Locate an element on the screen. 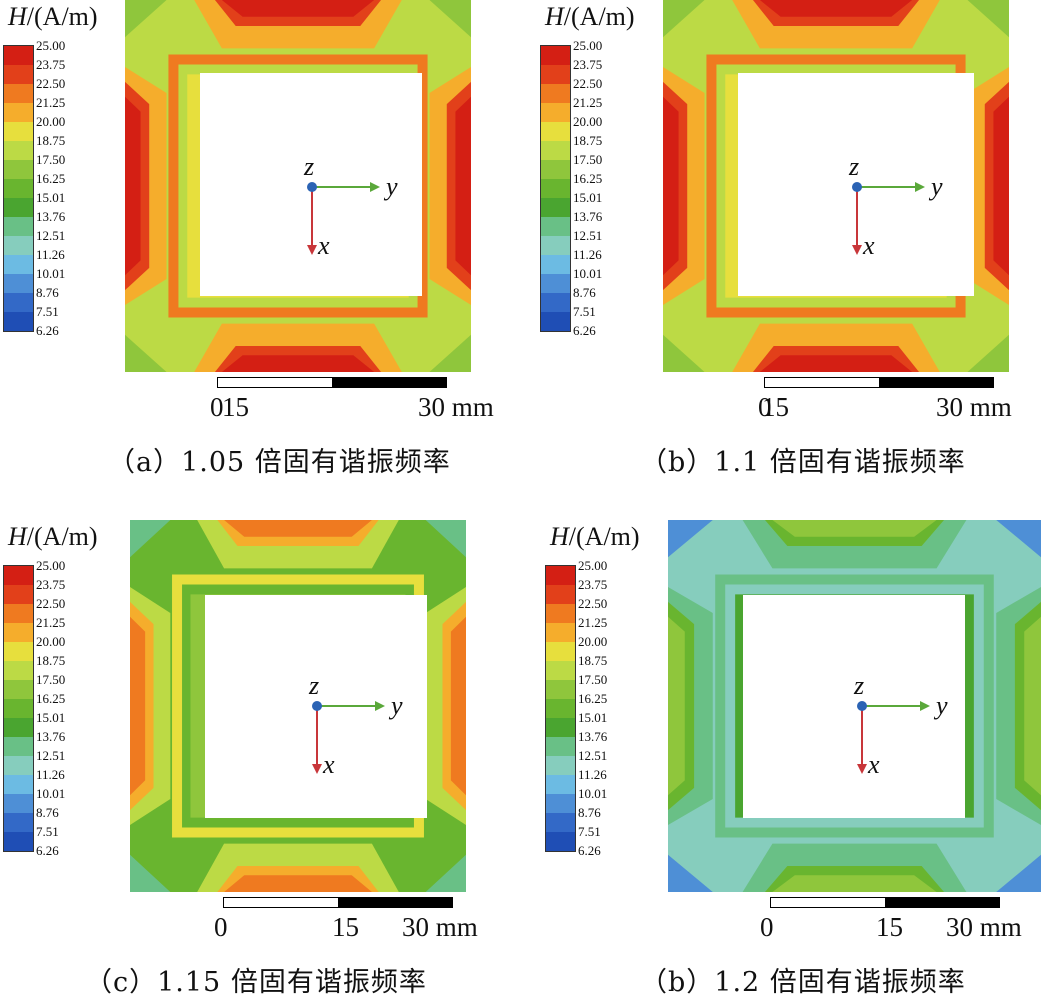  panel-caption: （b）1.2 倍固有谐振频率 is located at coordinates (803, 982).